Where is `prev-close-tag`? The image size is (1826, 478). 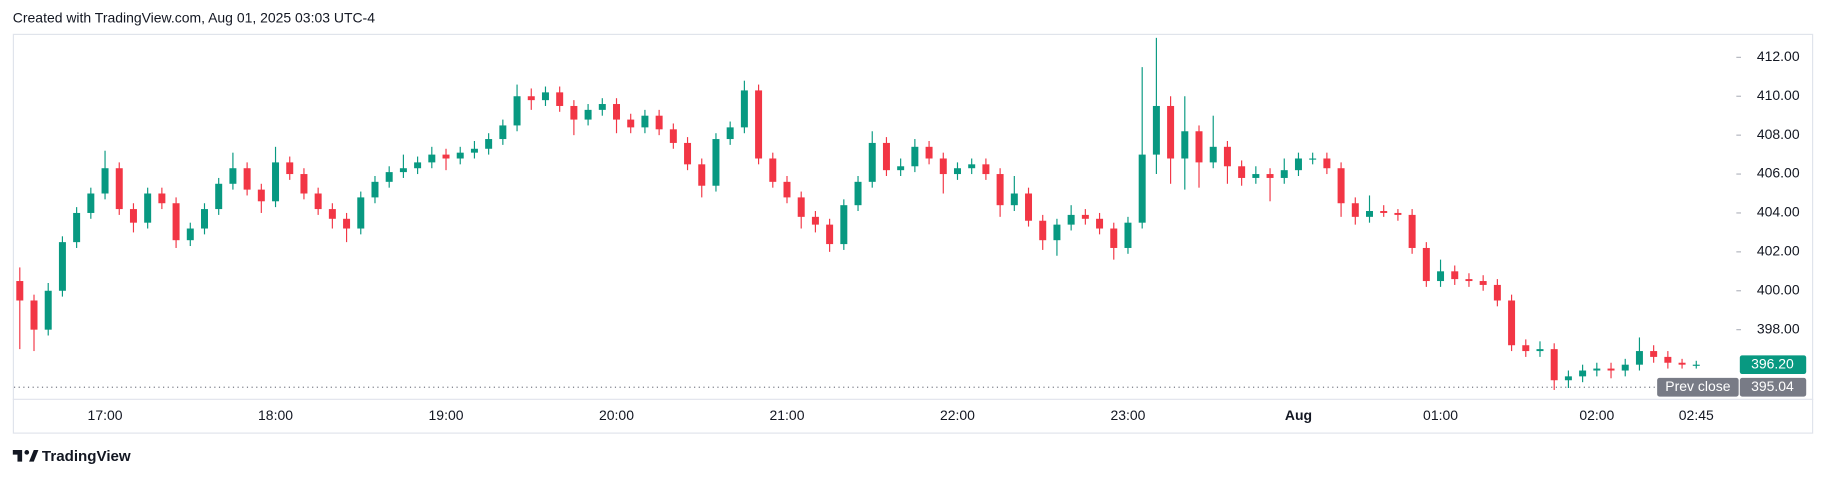 prev-close-tag is located at coordinates (1773, 387).